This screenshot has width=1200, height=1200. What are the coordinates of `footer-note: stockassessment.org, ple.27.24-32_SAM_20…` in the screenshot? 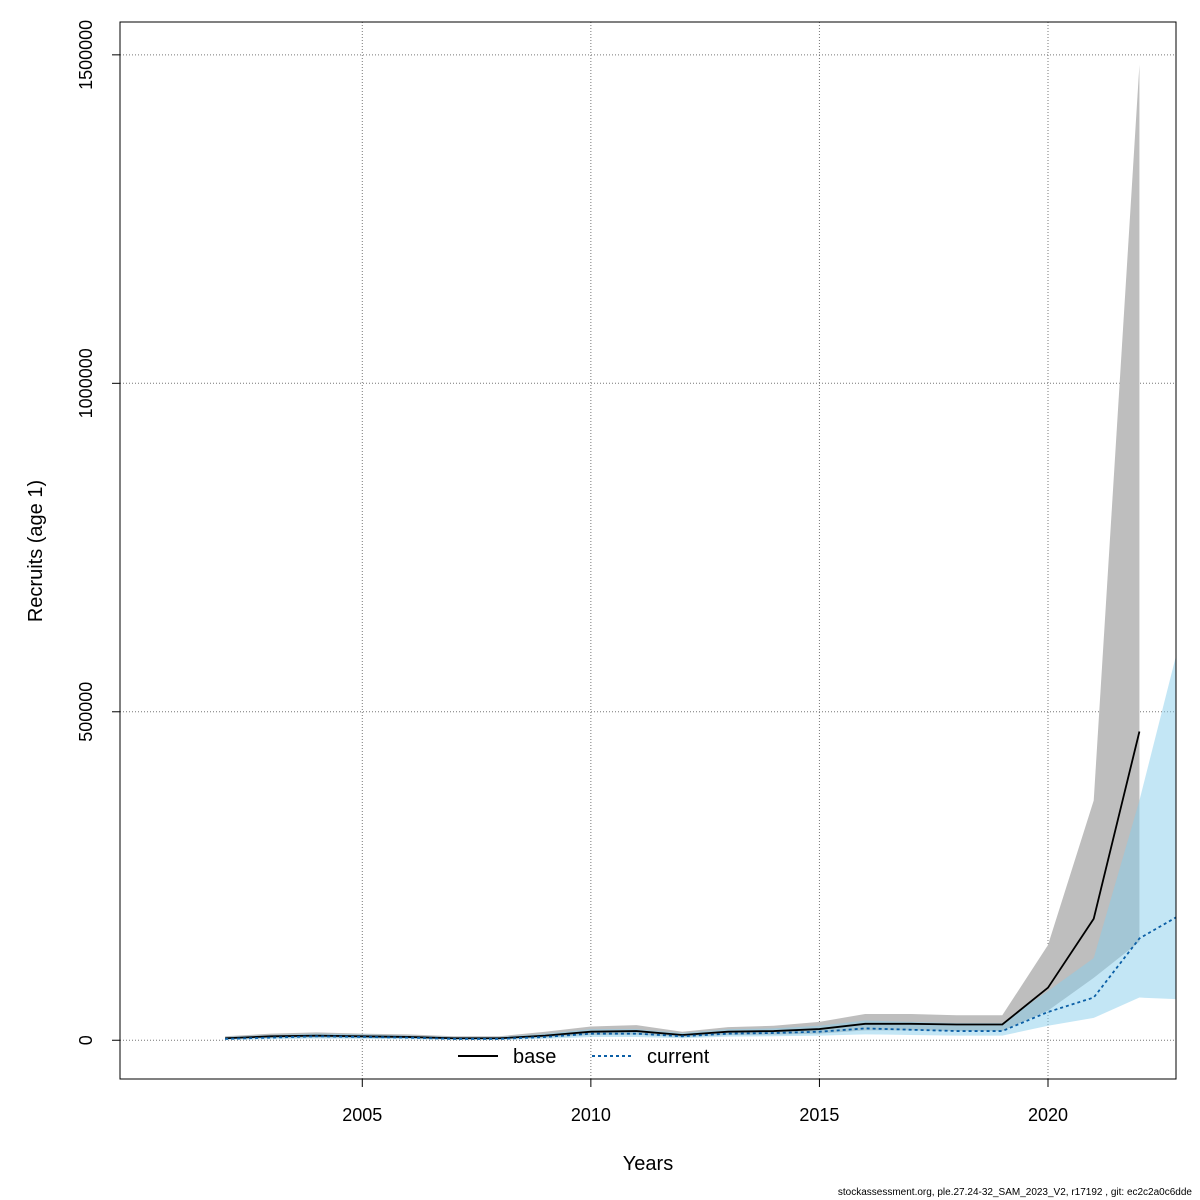 It's located at (1014, 1192).